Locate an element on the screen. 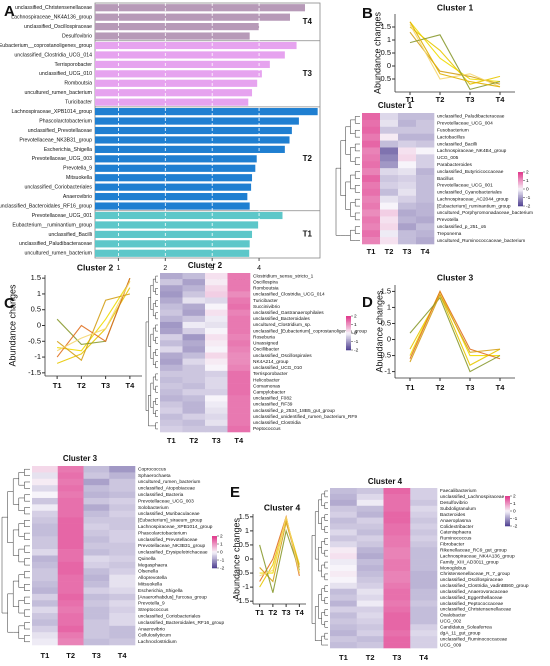 The height and width of the screenshot is (666, 550). row-label: Anaeroplasma is located at coordinates (455, 521).